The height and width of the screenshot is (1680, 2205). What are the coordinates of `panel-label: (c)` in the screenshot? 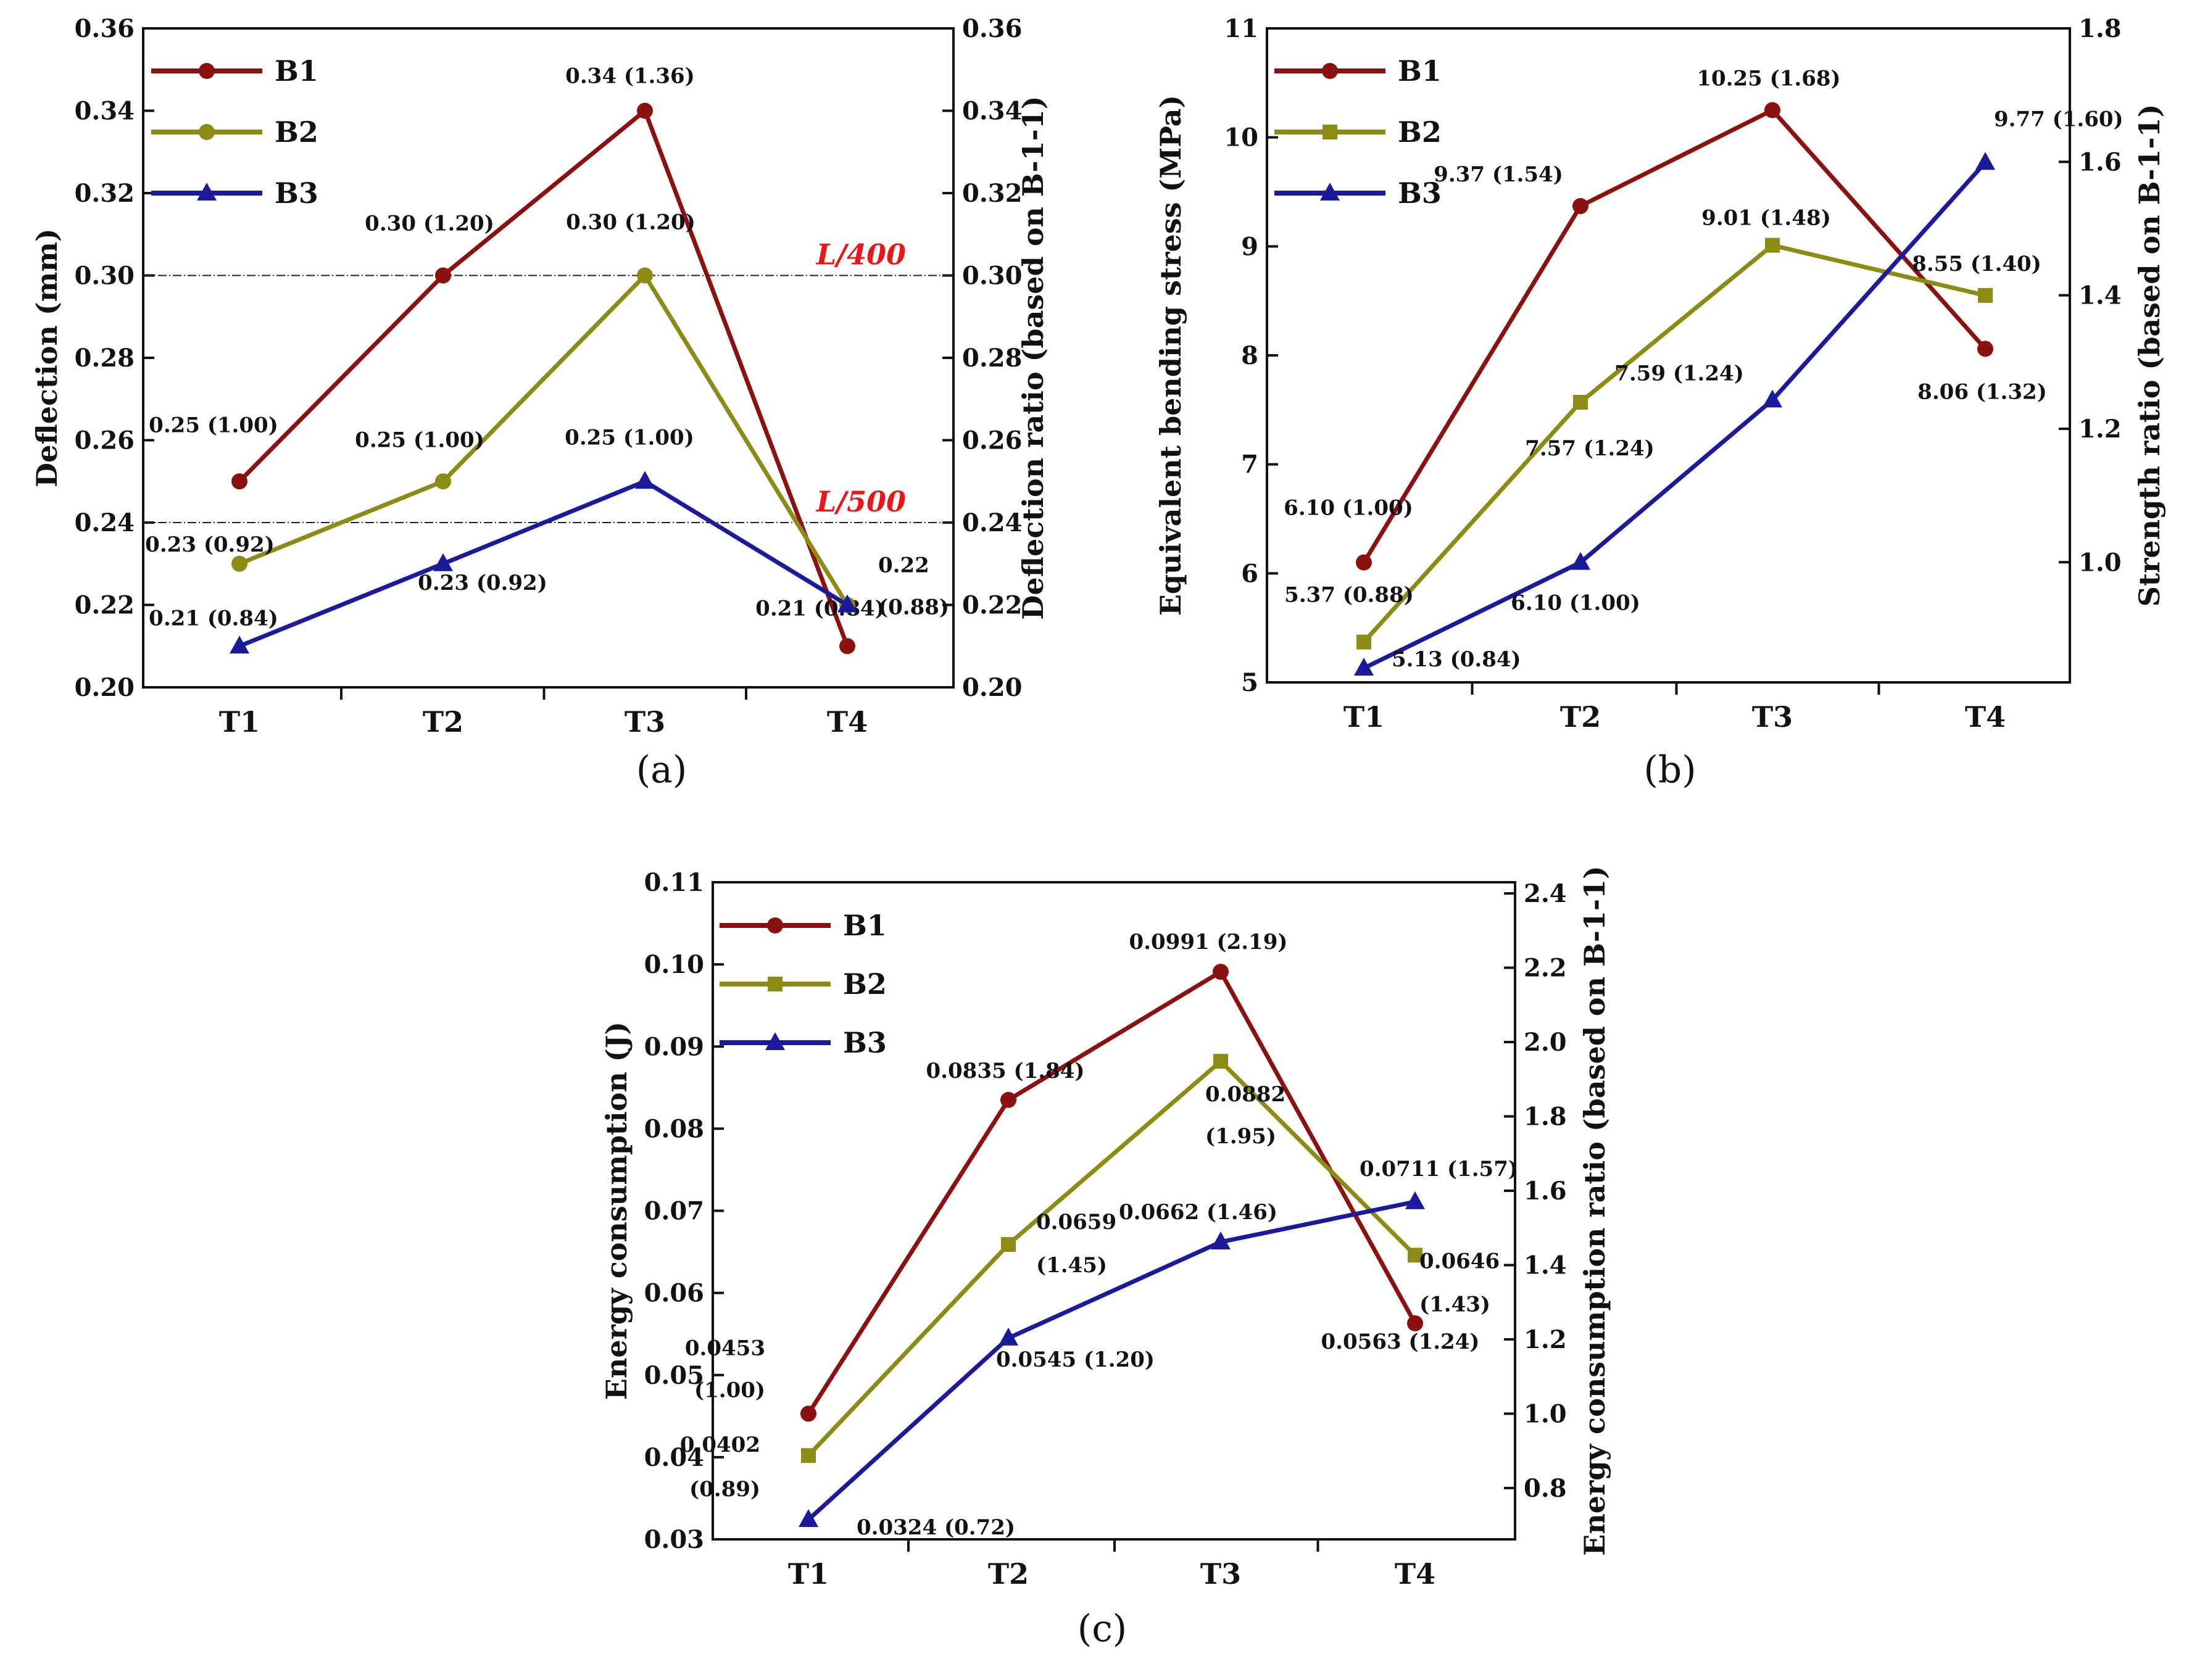 It's located at (1102, 1628).